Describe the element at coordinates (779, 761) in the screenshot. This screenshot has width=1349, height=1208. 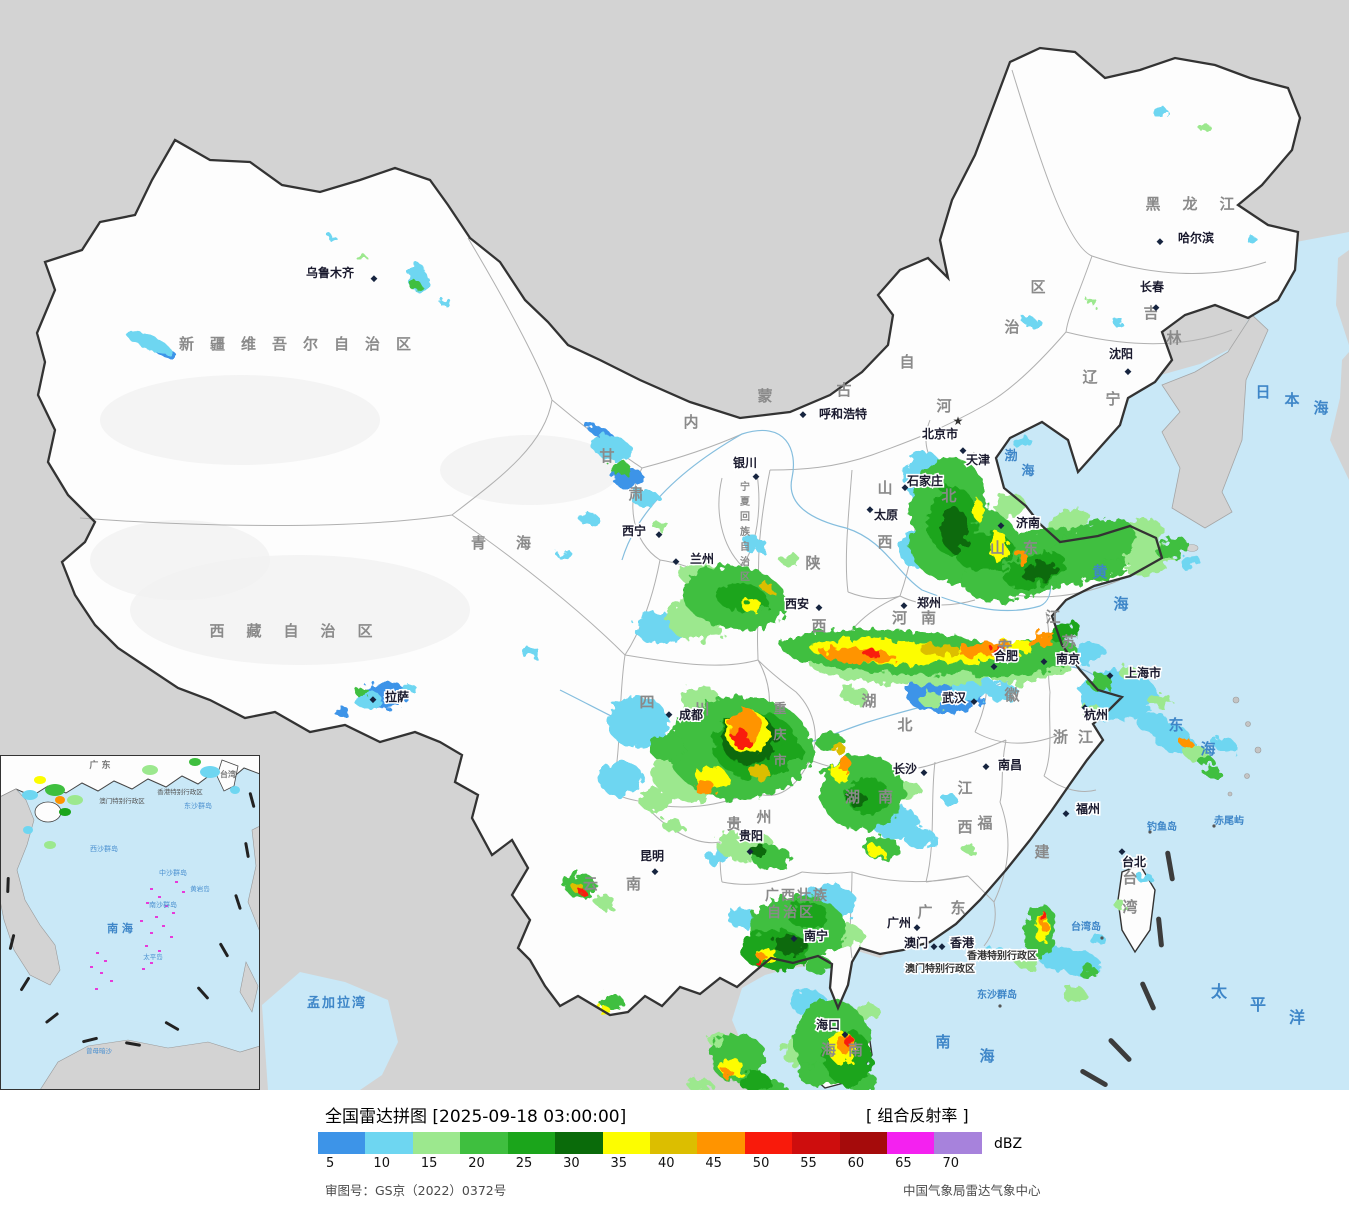
I see `province-label: 市` at that location.